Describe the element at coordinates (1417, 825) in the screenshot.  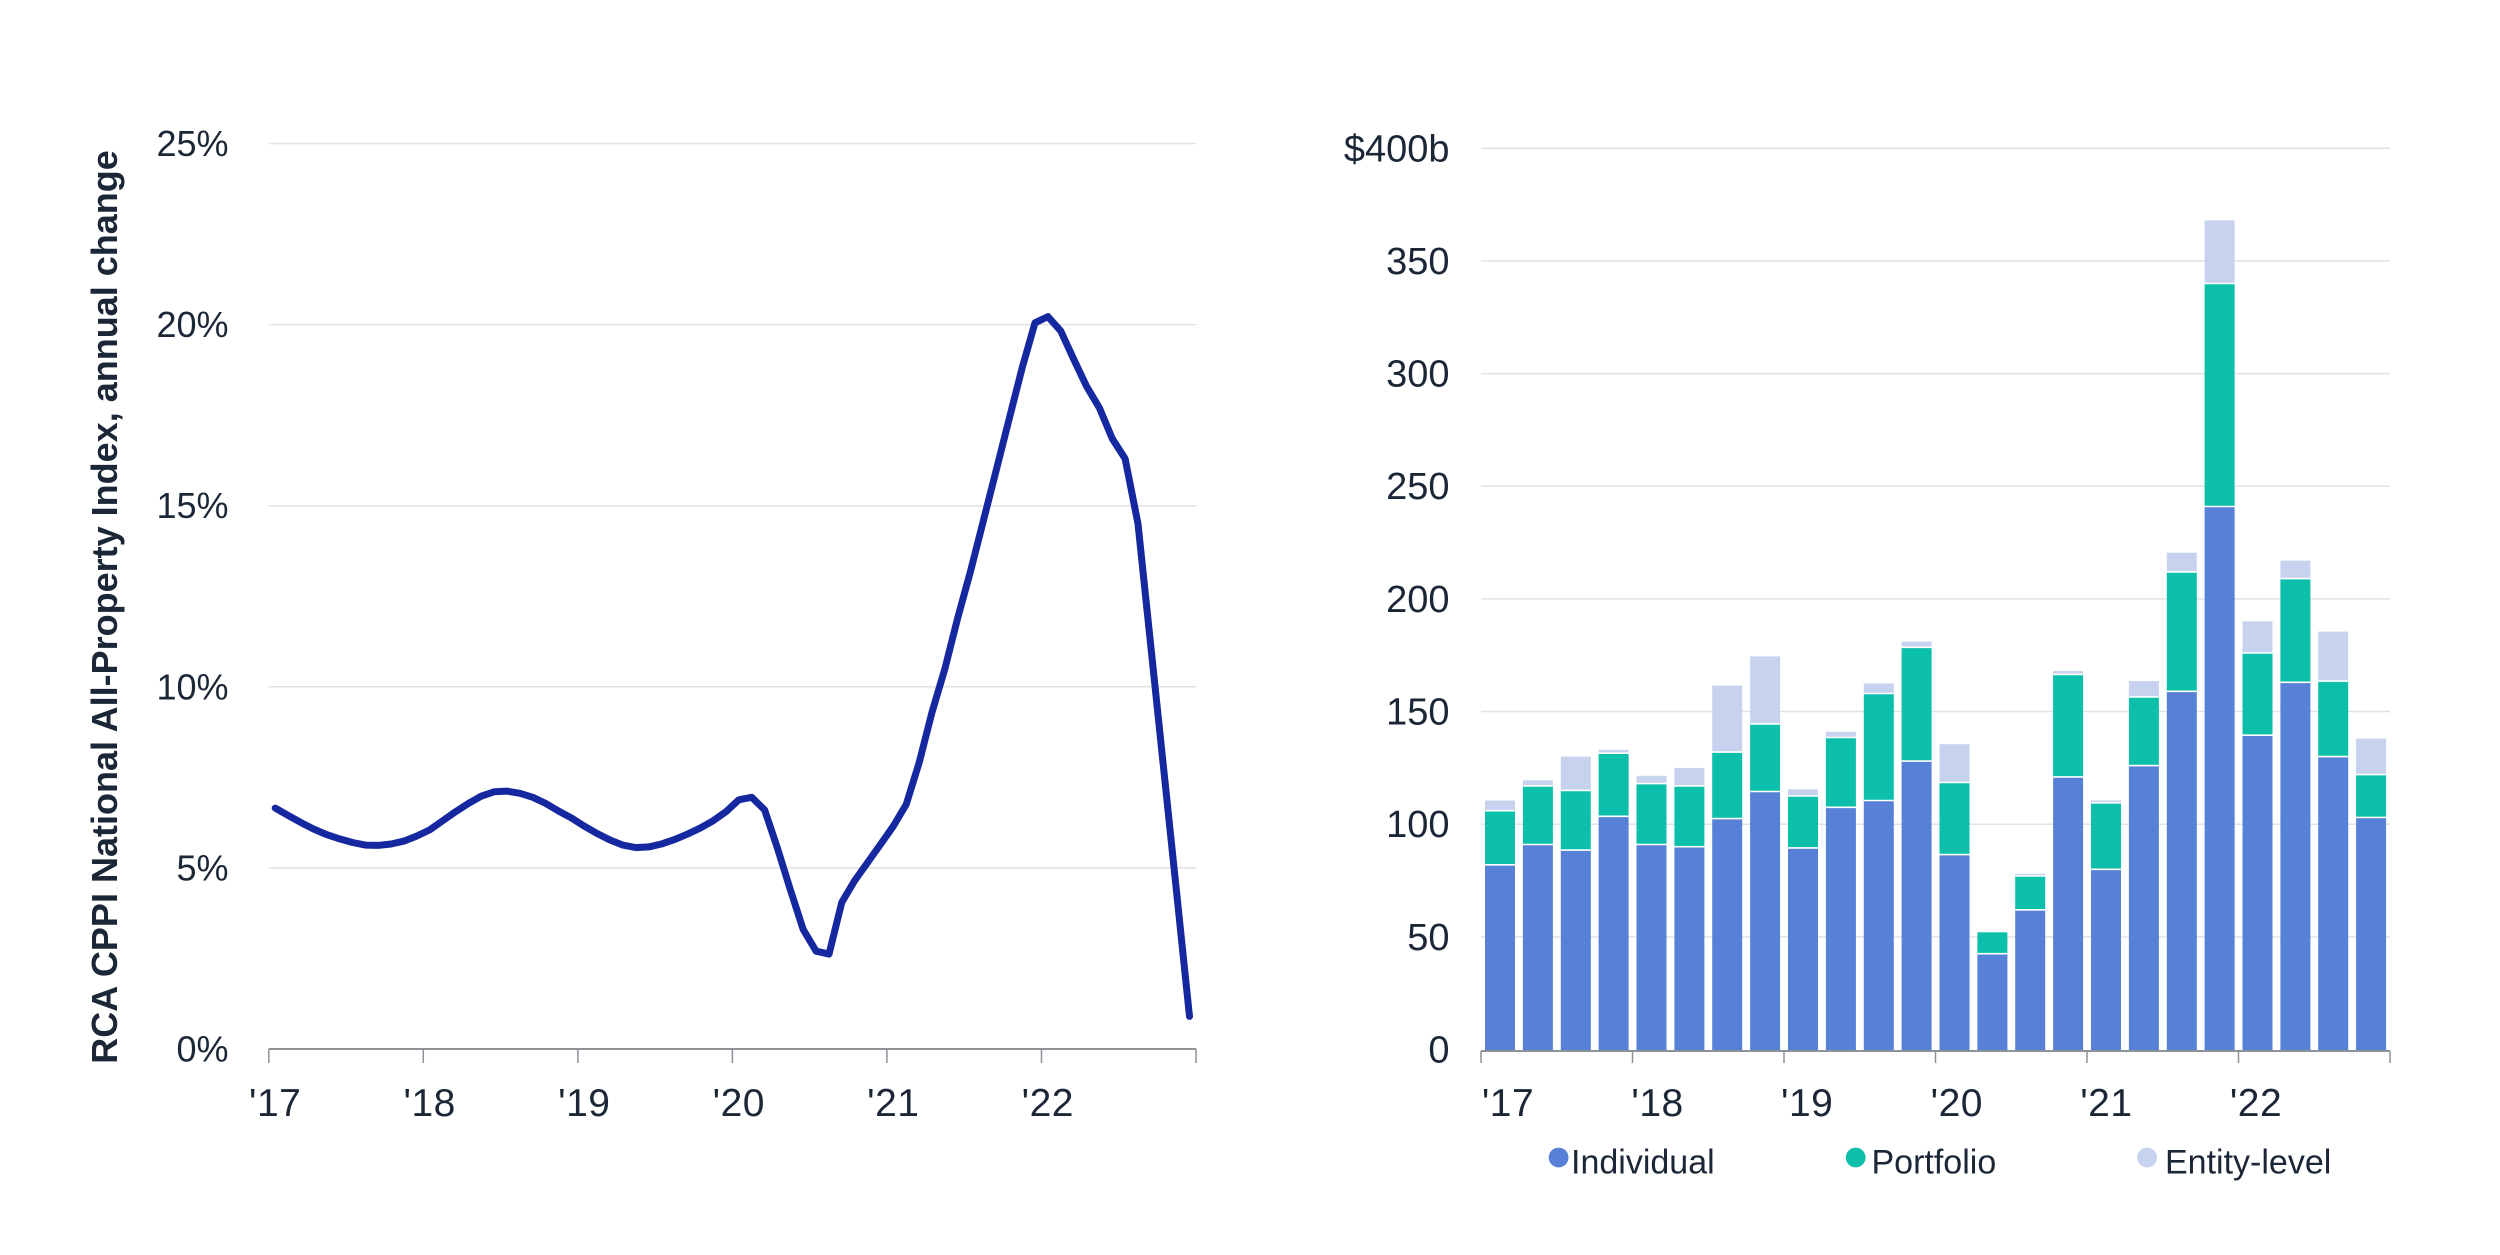
I see `svg-text: 100` at that location.